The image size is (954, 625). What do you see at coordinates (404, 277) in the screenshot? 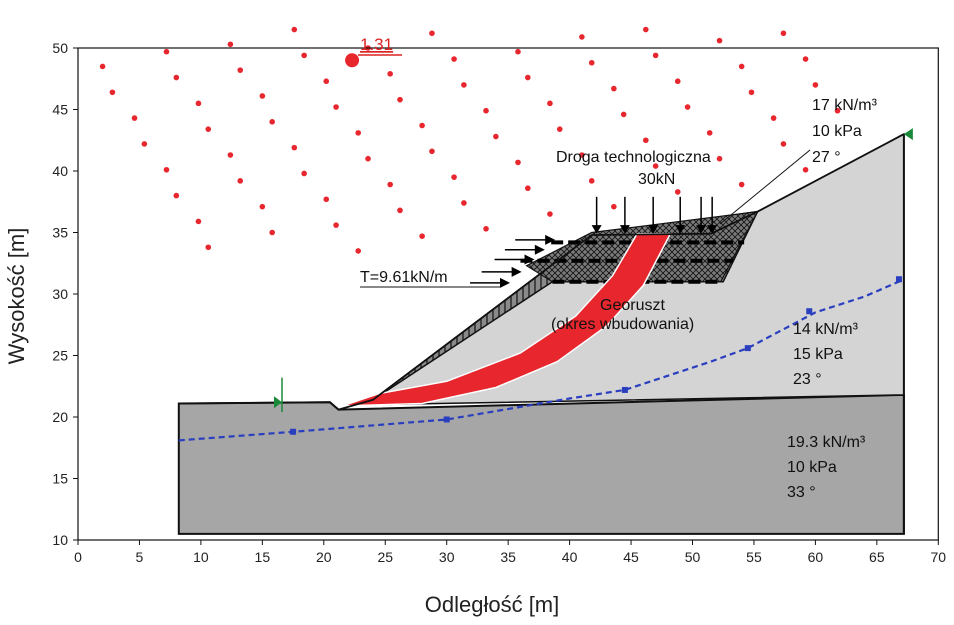
I see `reinforcement-force-label: T=9.61kN/m` at bounding box center [404, 277].